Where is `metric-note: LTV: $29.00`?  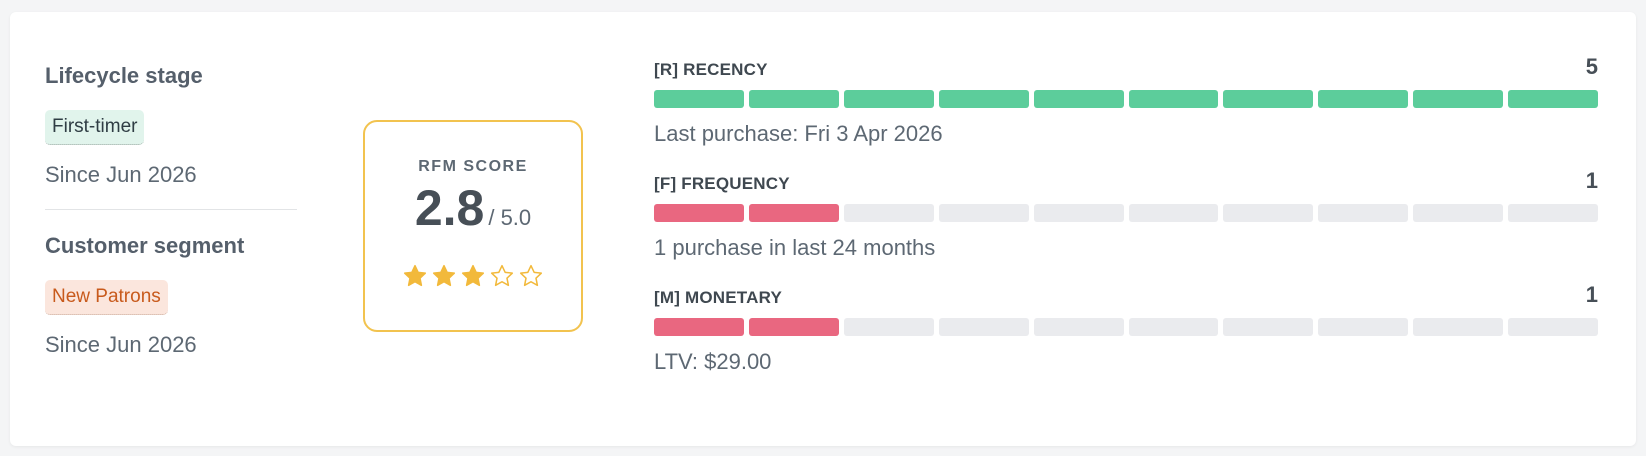
metric-note: LTV: $29.00 is located at coordinates (713, 361).